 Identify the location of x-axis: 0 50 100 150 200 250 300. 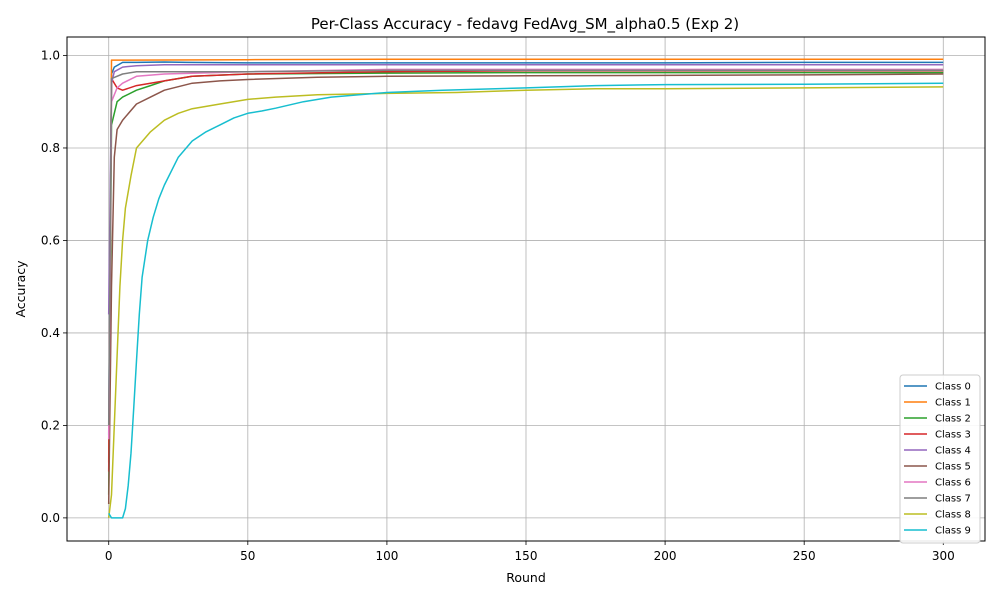
(530, 552).